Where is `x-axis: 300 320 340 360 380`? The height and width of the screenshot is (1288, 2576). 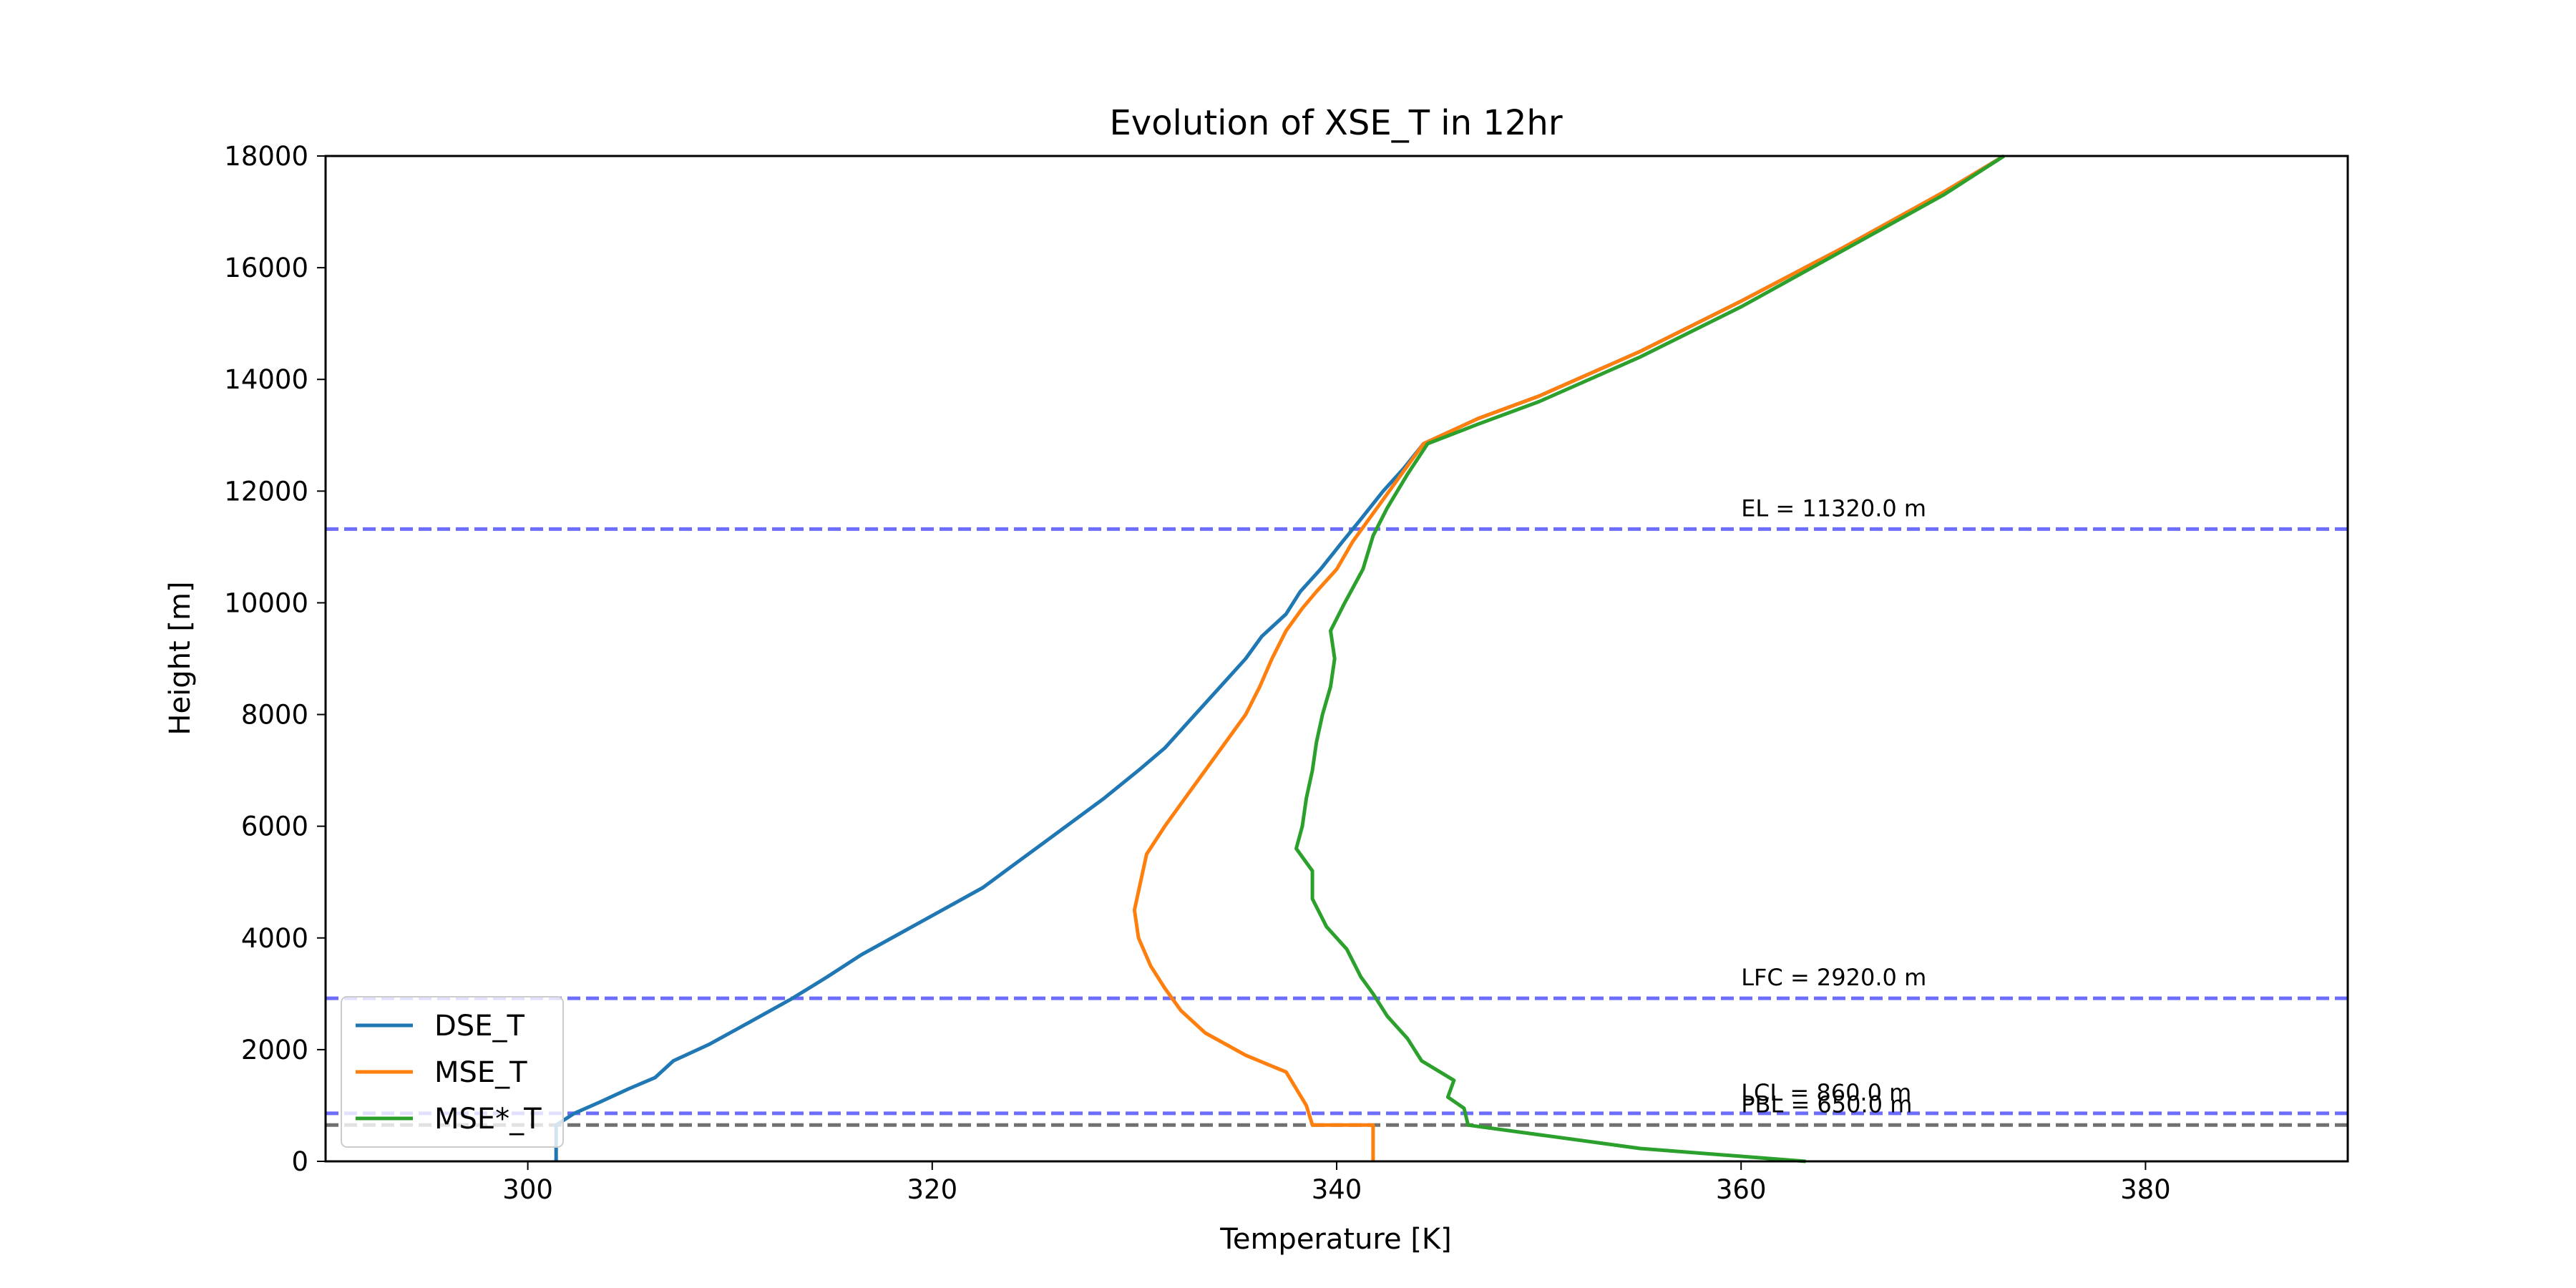 x-axis: 300 320 340 360 380 is located at coordinates (1336, 1183).